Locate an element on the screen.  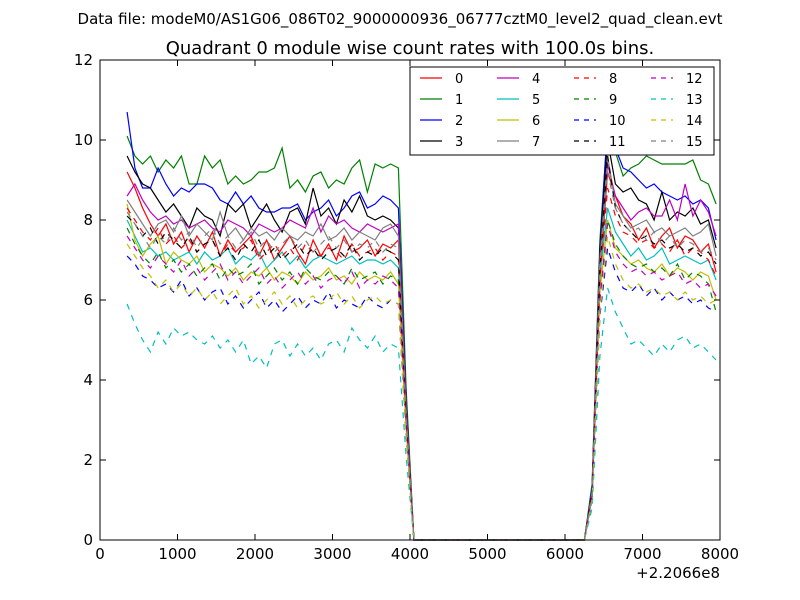
legend-label-11: 11 is located at coordinates (617, 142).